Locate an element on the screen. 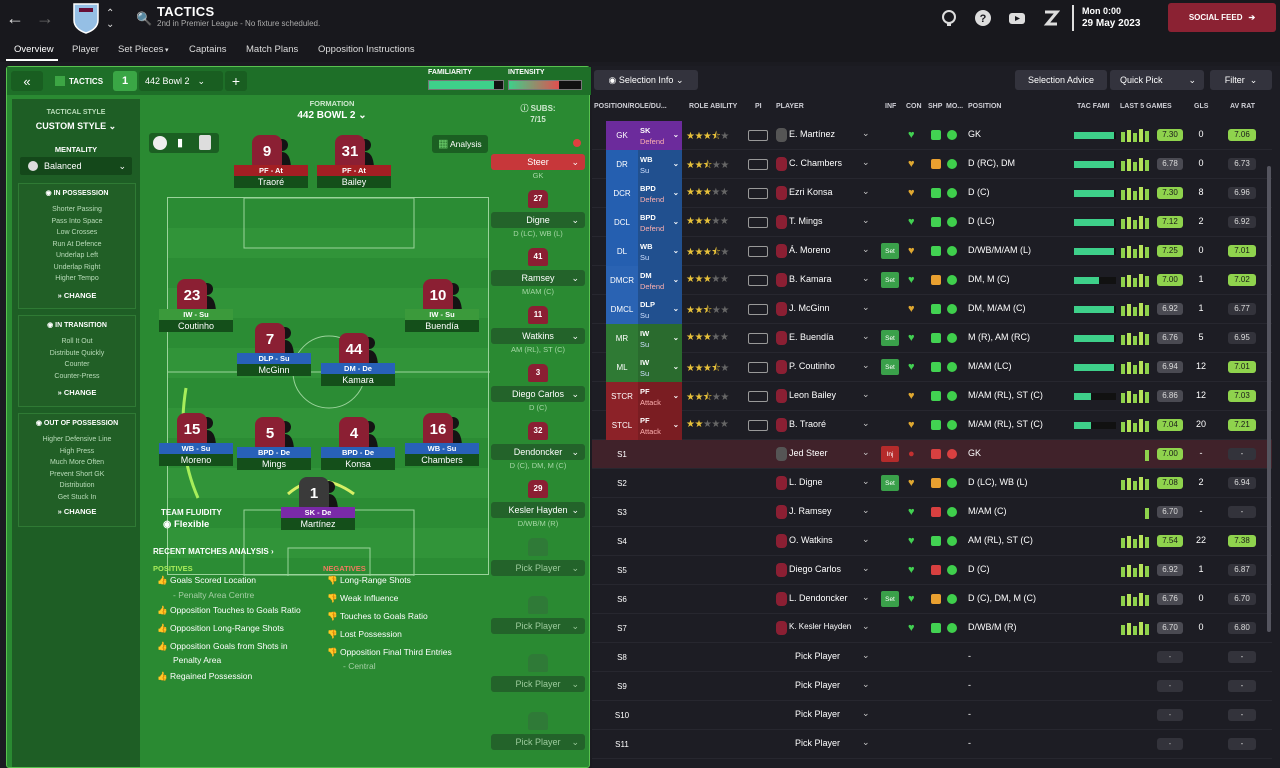 This screenshot has width=1280, height=768. role-duty-select: BPD Defend ⌄ is located at coordinates (660, 222).